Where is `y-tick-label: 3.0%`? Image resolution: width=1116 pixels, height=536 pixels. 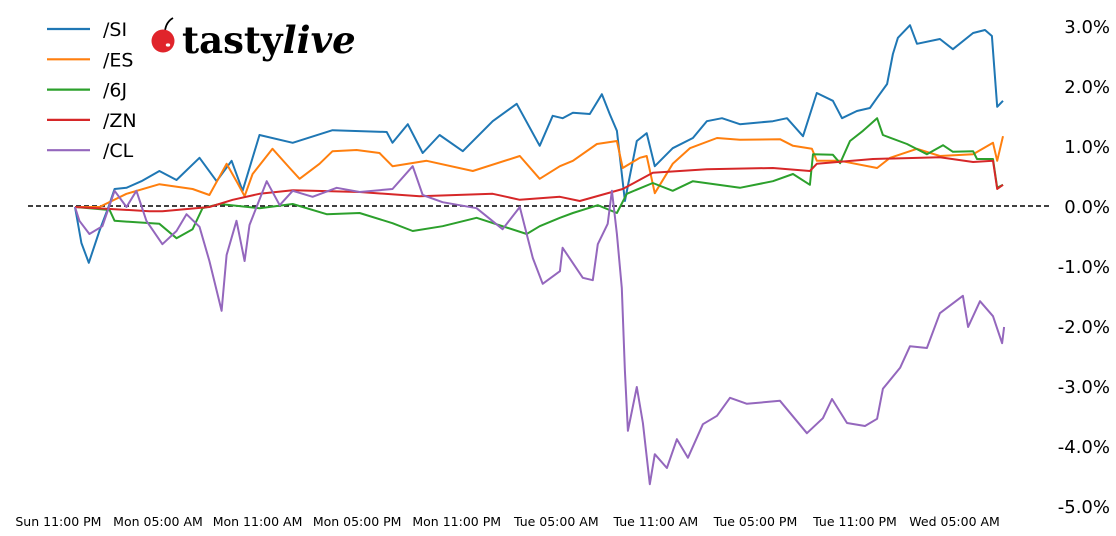 y-tick-label: 3.0% is located at coordinates (1087, 27).